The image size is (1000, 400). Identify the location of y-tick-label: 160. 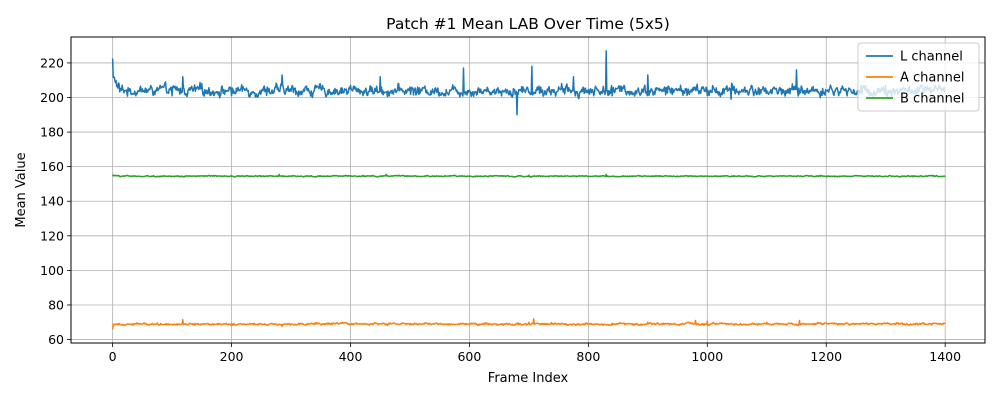
(52, 166).